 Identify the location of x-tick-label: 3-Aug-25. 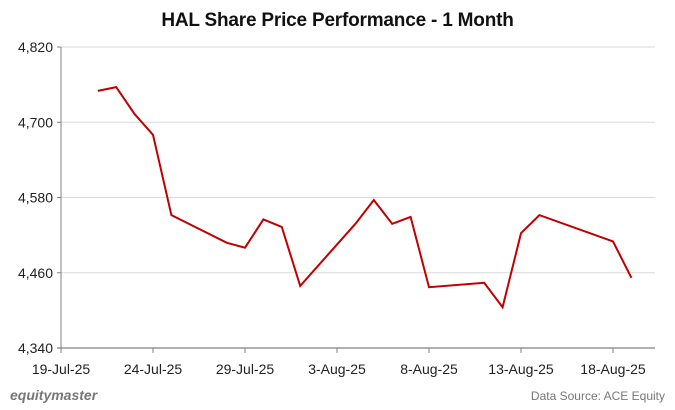
(337, 369).